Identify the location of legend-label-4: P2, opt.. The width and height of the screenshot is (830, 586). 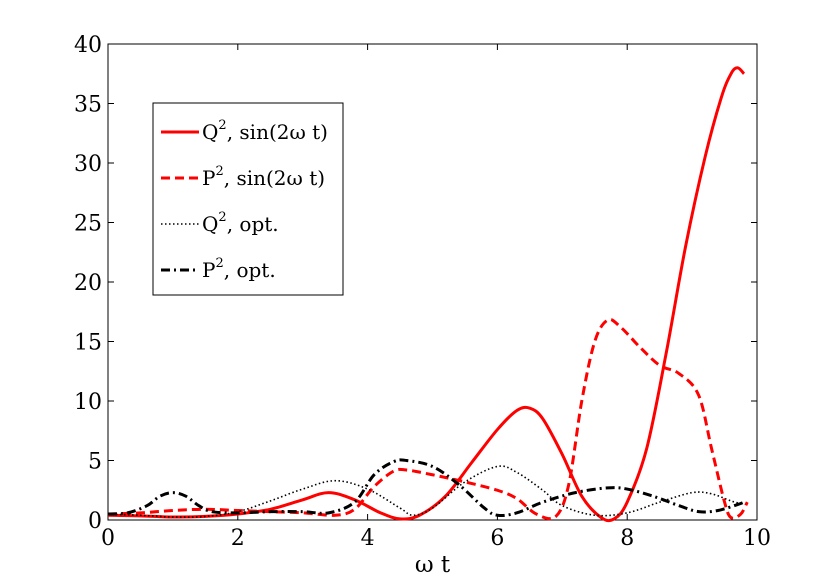
(239, 269).